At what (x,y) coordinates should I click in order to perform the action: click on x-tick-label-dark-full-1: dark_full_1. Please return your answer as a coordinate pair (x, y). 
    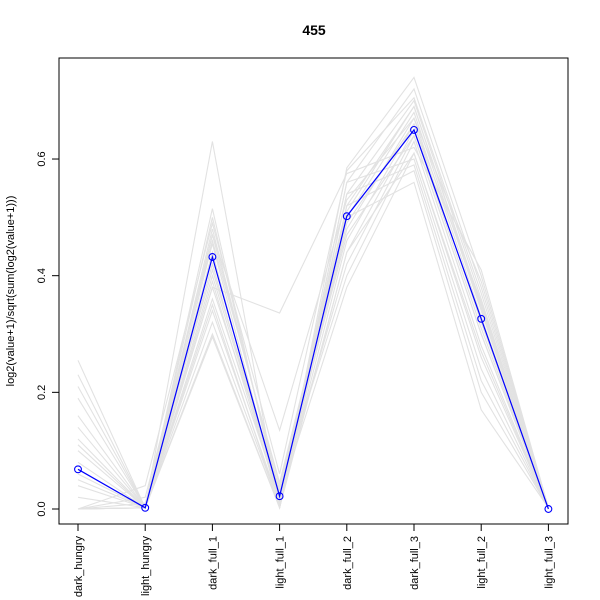
    Looking at the image, I should click on (213, 563).